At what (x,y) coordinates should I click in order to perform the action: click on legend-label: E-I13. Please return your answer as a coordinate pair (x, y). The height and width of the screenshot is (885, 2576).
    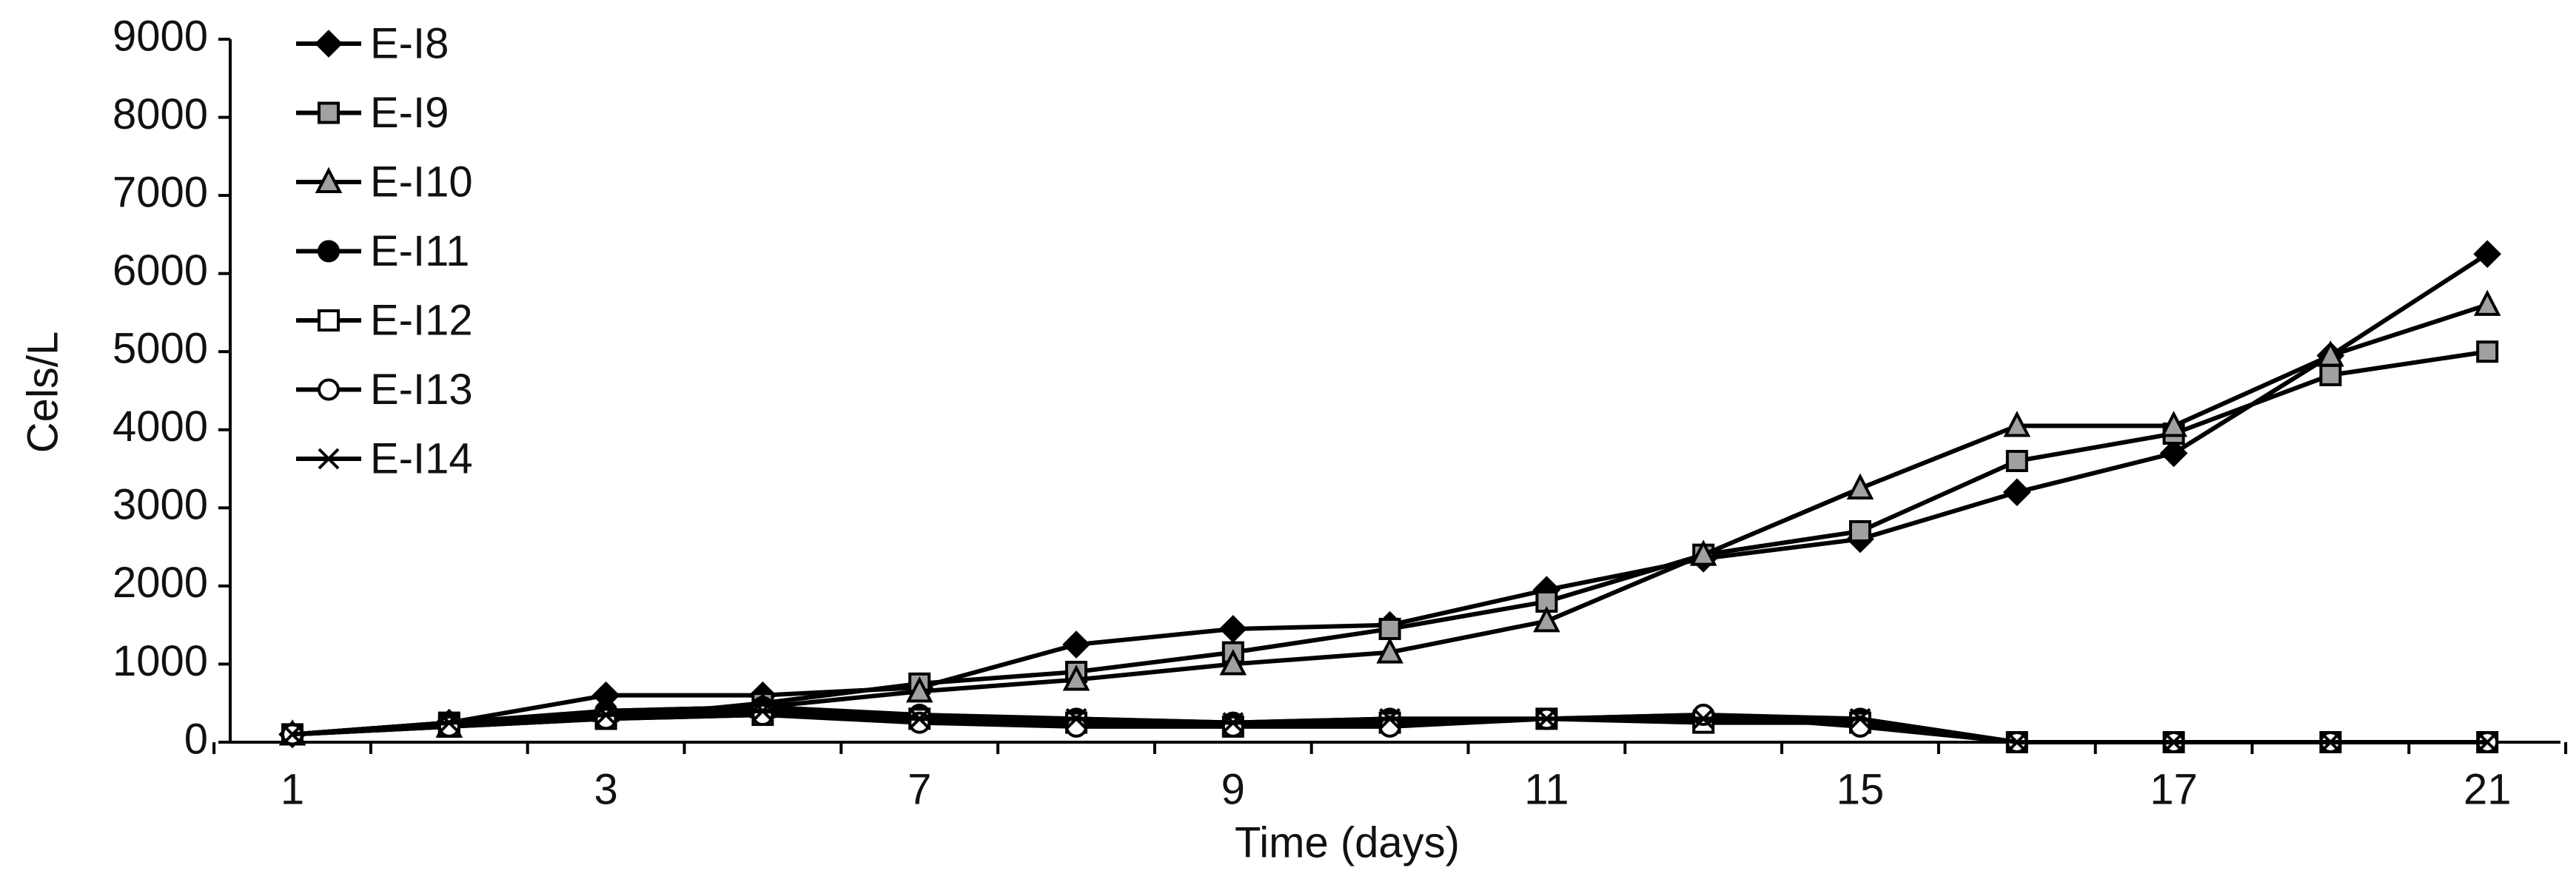
    Looking at the image, I should click on (421, 390).